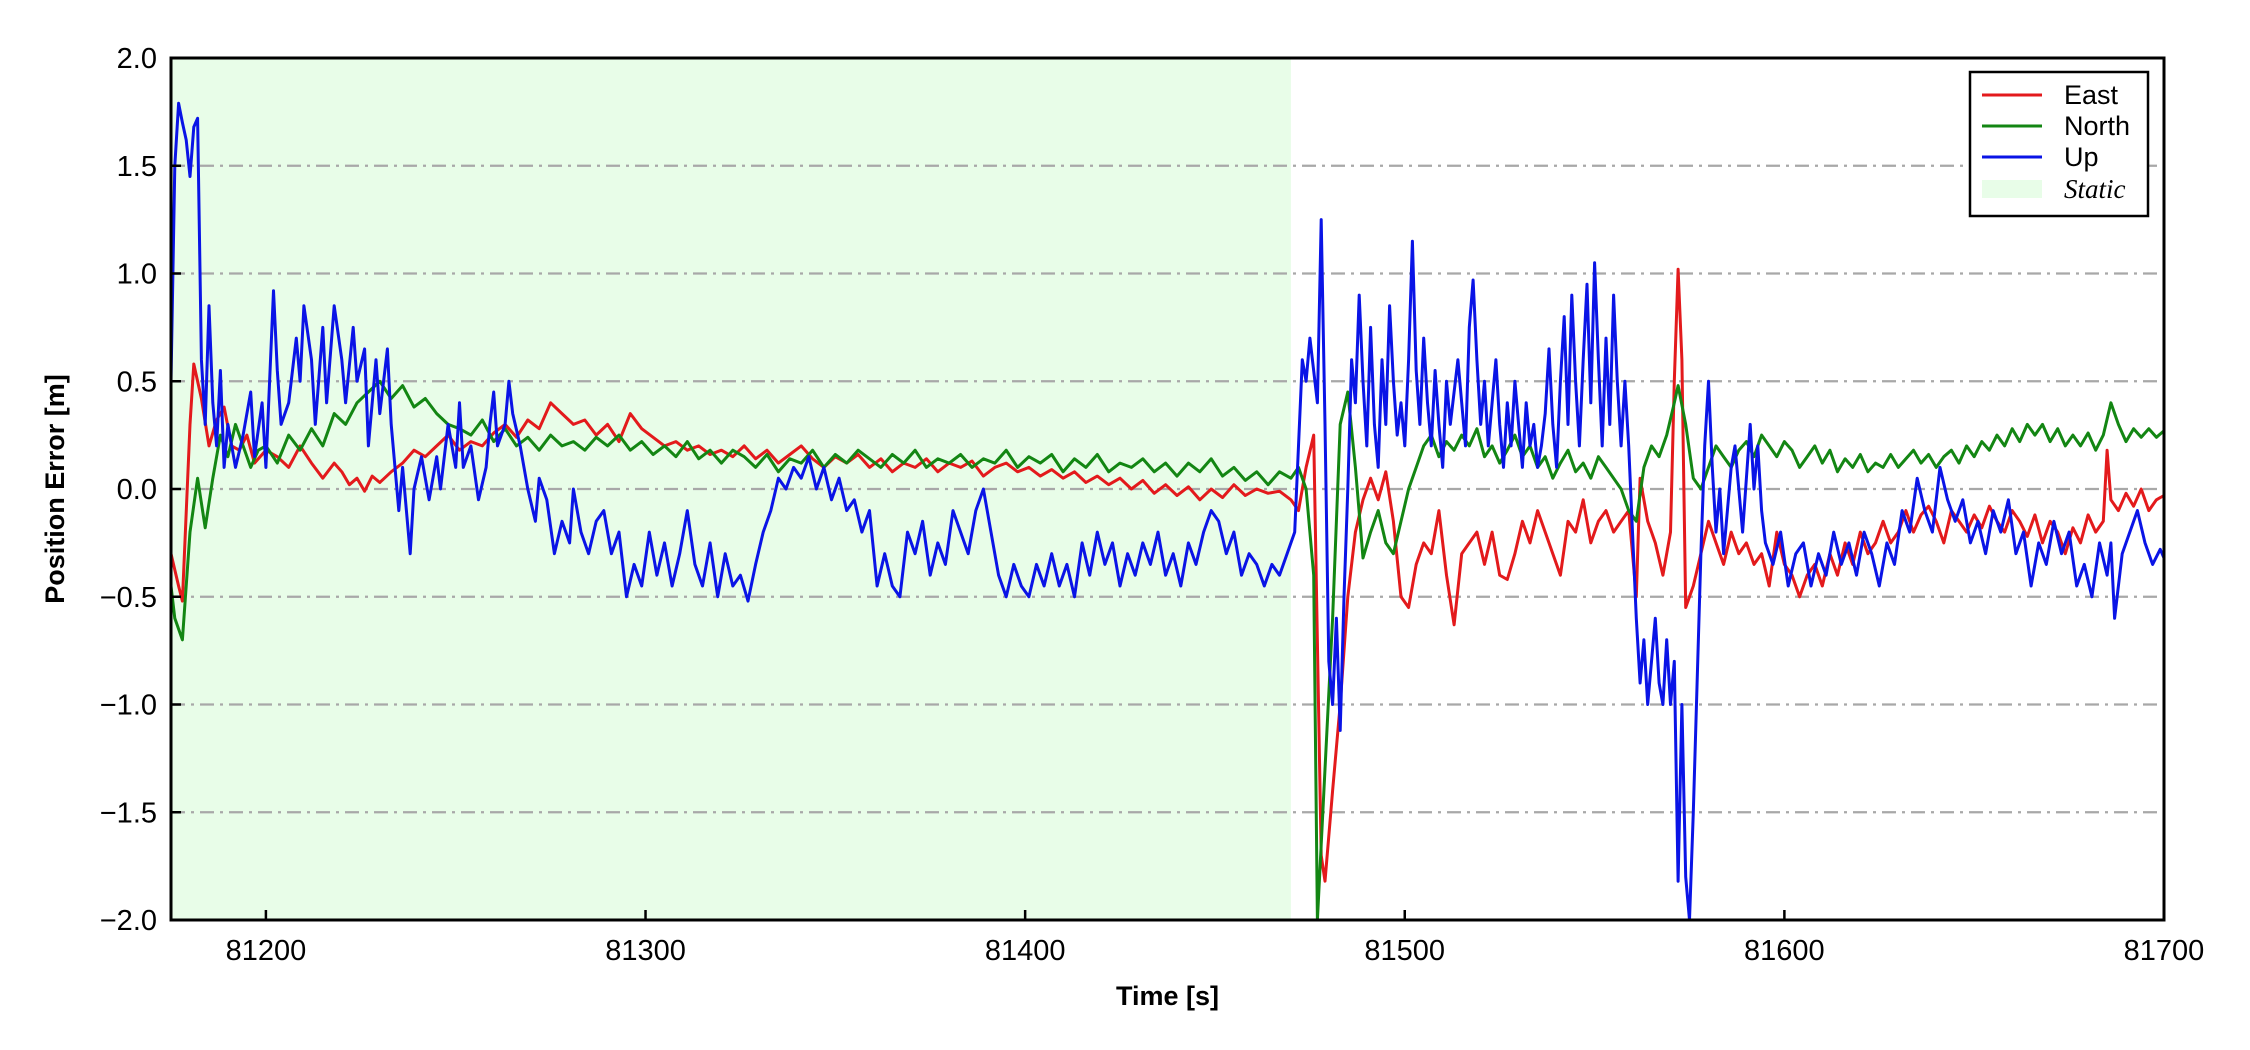 The width and height of the screenshot is (2250, 1050). What do you see at coordinates (137, 275) in the screenshot?
I see `y-tick-label: 1.0` at bounding box center [137, 275].